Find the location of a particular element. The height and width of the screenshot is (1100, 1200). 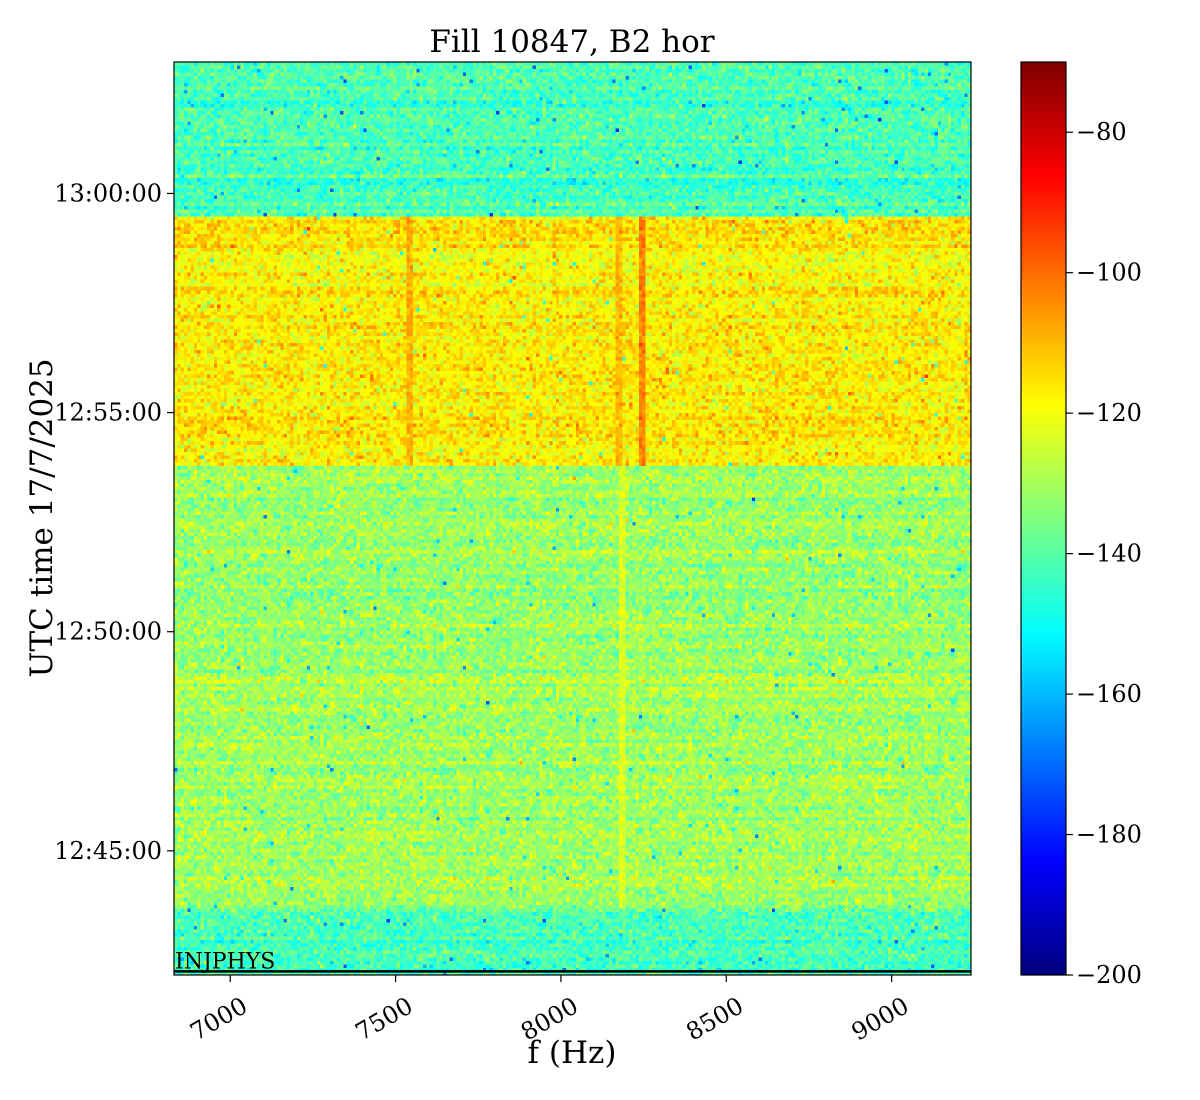

colorbar-tick-label: −160 is located at coordinates (1109, 694).